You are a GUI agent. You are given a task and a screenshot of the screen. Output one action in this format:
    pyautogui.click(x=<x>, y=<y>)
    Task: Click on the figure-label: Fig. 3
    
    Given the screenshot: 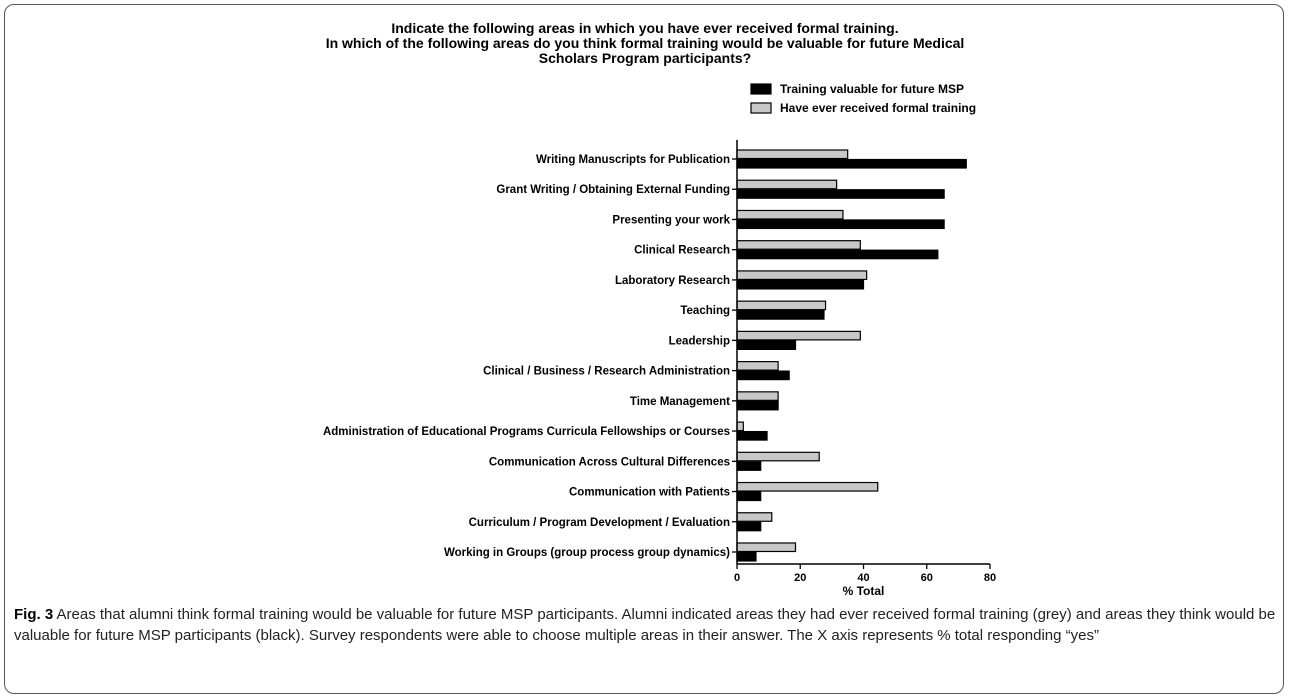 What is the action you would take?
    pyautogui.click(x=34, y=614)
    